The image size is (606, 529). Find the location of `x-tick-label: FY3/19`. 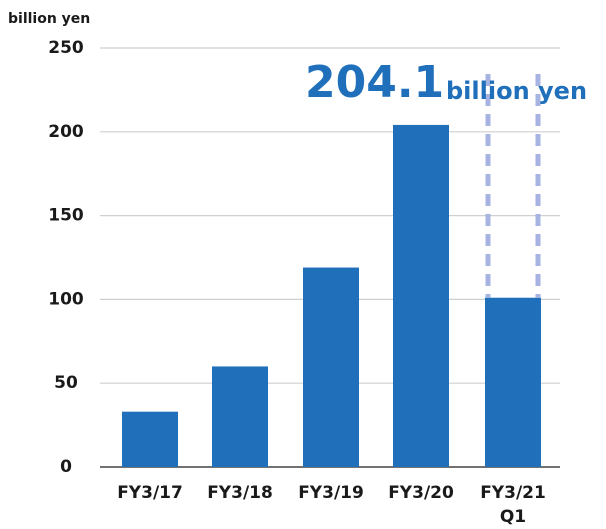

x-tick-label: FY3/19 is located at coordinates (331, 493).